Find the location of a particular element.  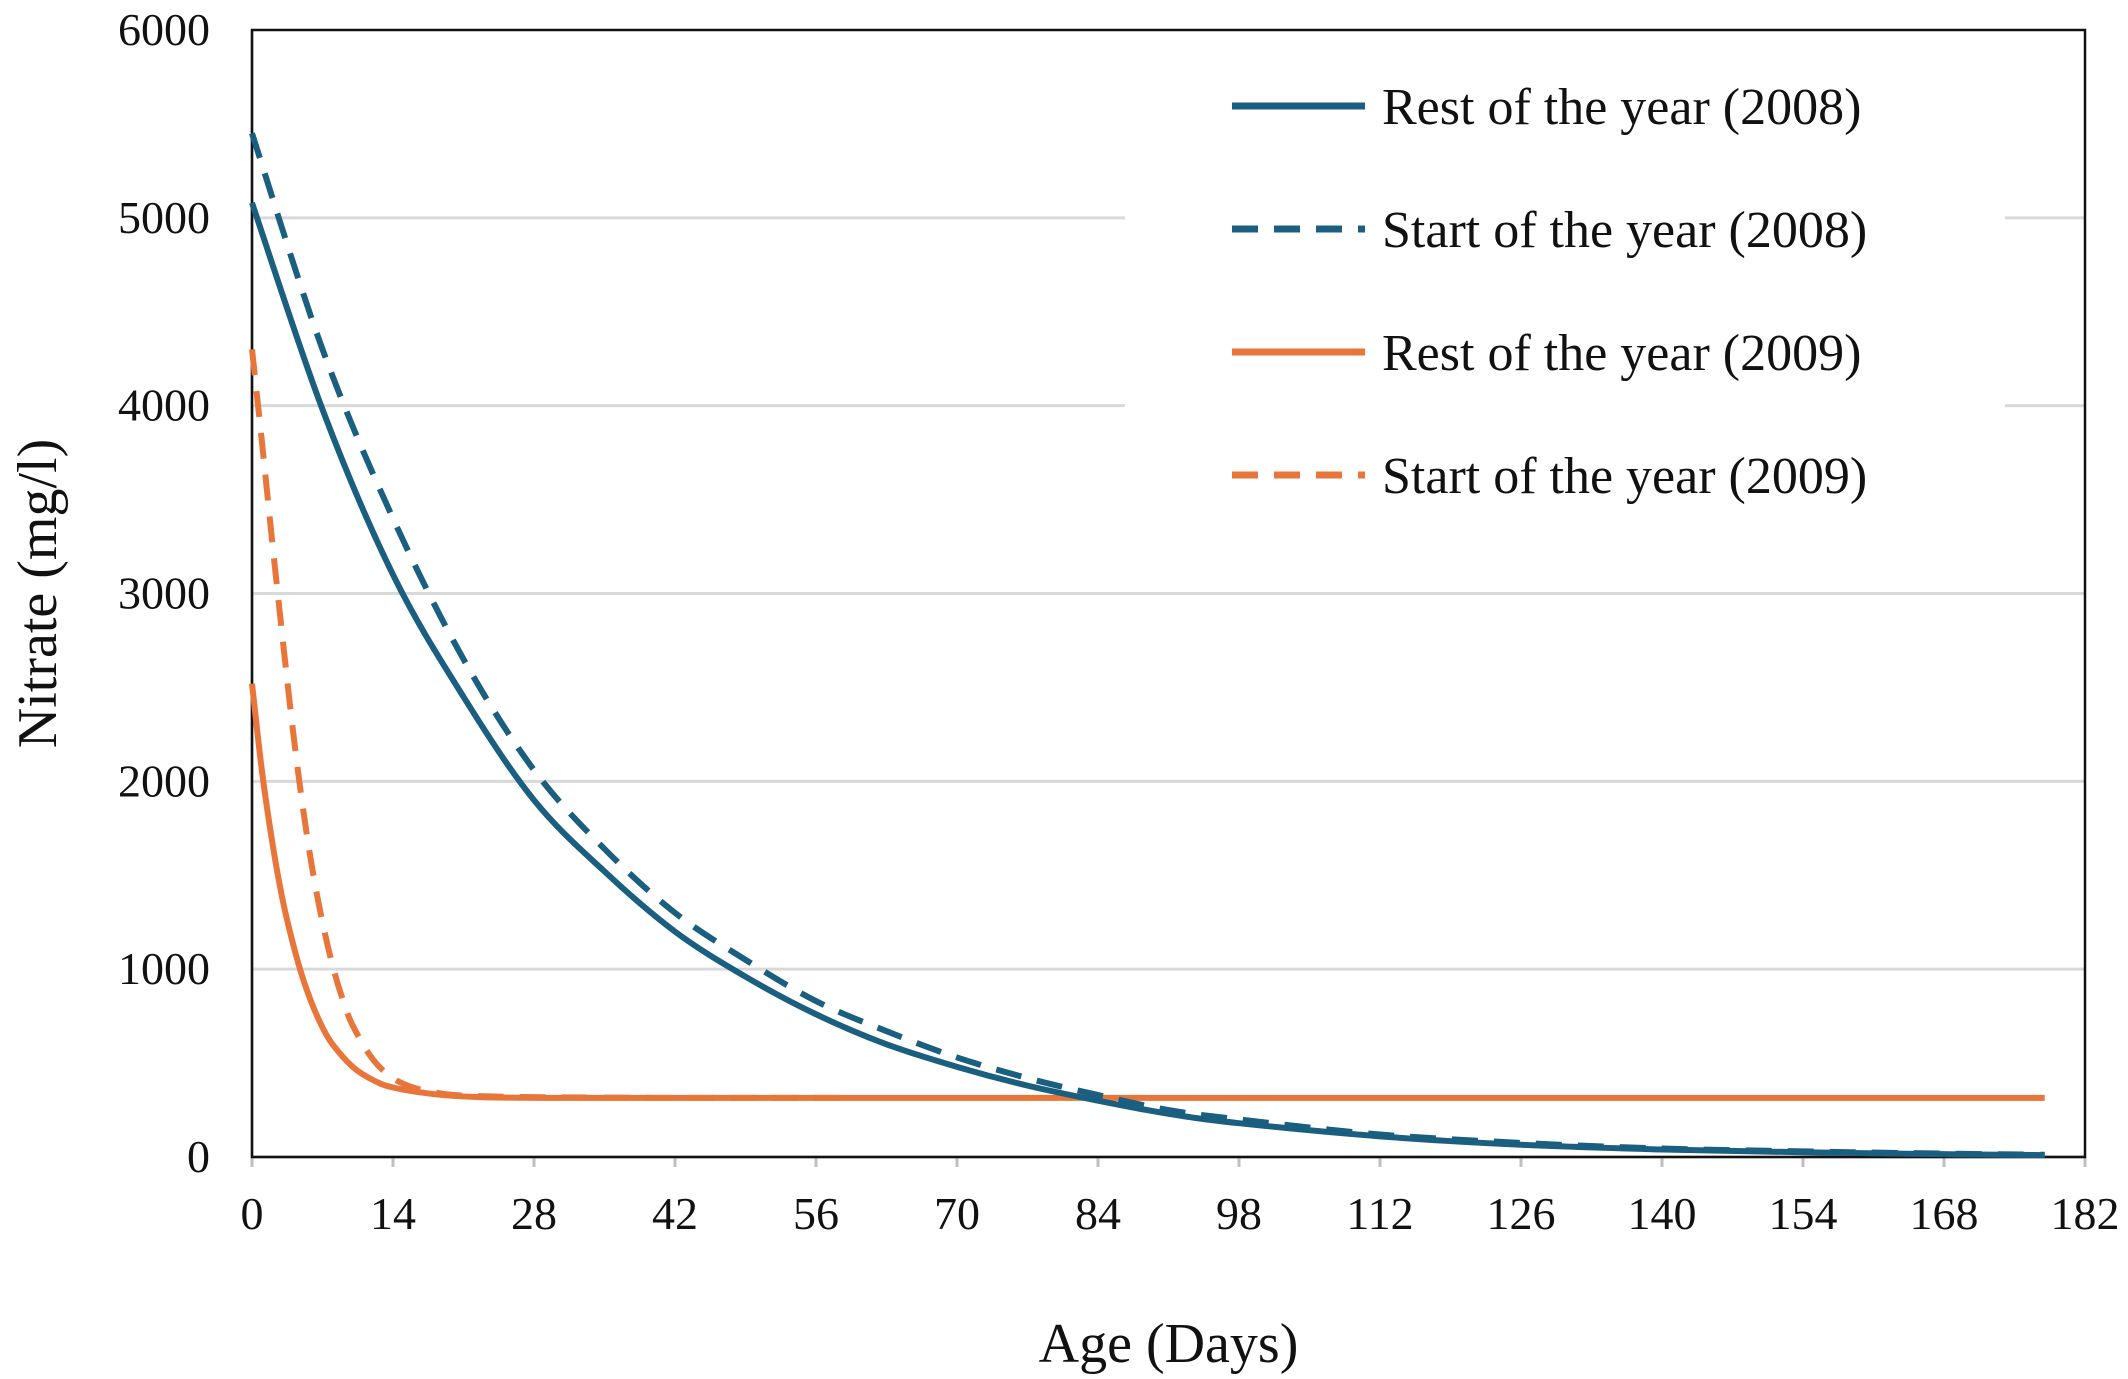

x-tick-label: 28 is located at coordinates (534, 1213).